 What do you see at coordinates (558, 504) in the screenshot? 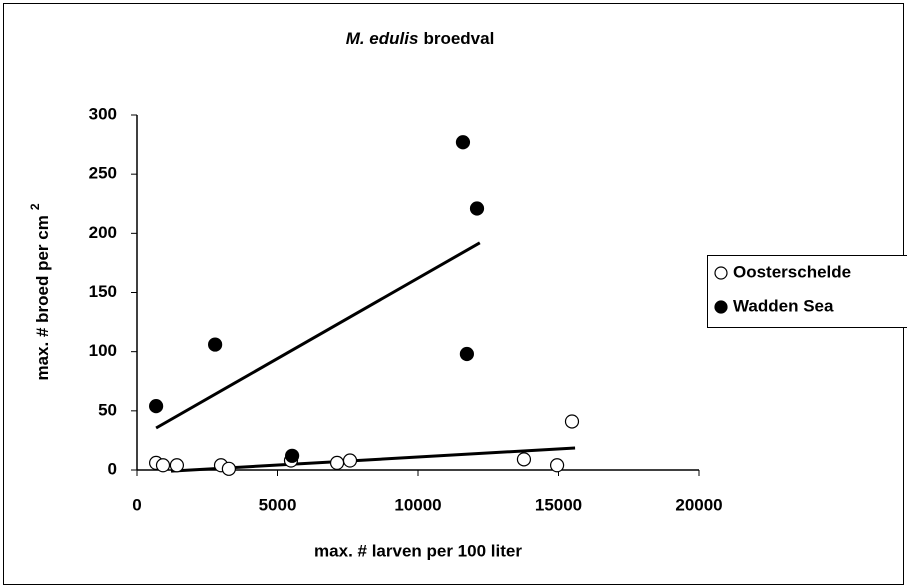
I see `x-tick-label: 15000` at bounding box center [558, 504].